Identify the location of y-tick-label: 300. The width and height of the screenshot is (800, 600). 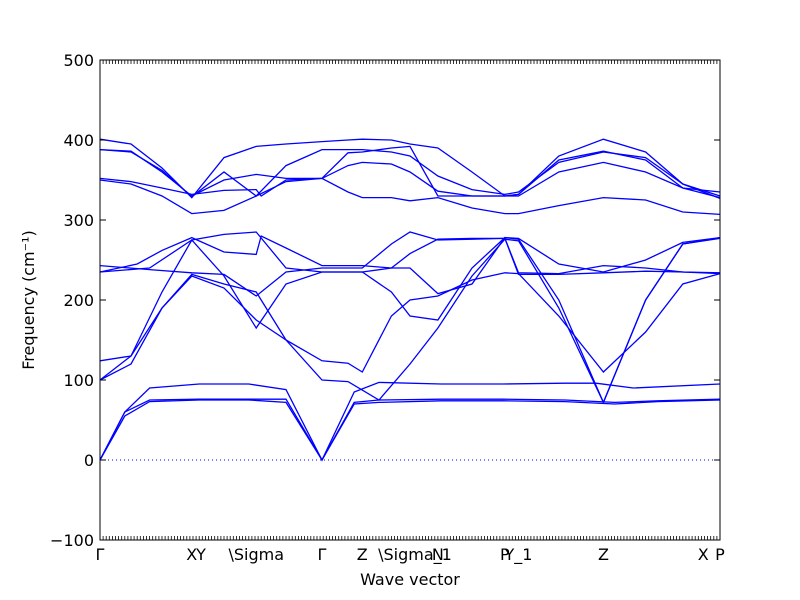
(78, 220).